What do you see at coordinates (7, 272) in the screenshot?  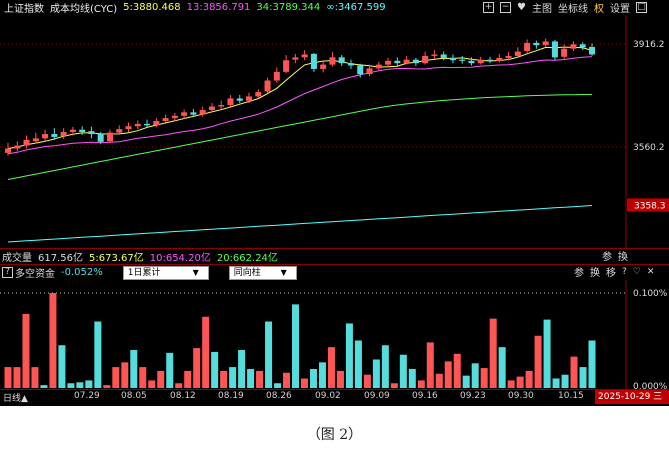 I see `help-icon: ?` at bounding box center [7, 272].